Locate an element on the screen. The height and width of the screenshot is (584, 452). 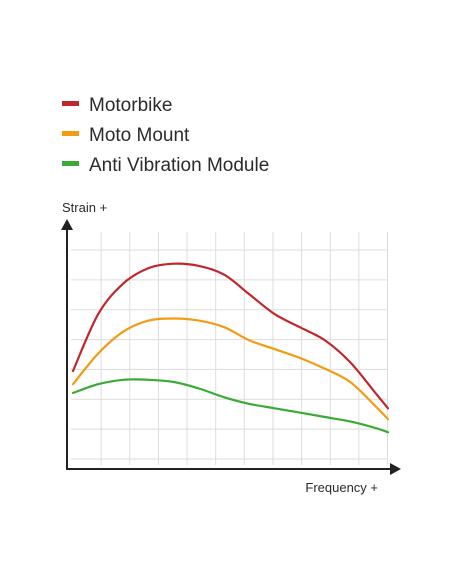
legend-entry-label: Moto Mount is located at coordinates (139, 135).